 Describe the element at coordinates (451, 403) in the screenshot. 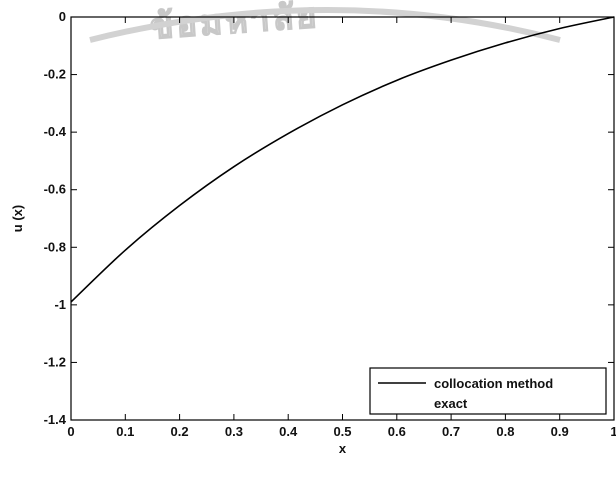

I see `legend-entry: exact` at that location.